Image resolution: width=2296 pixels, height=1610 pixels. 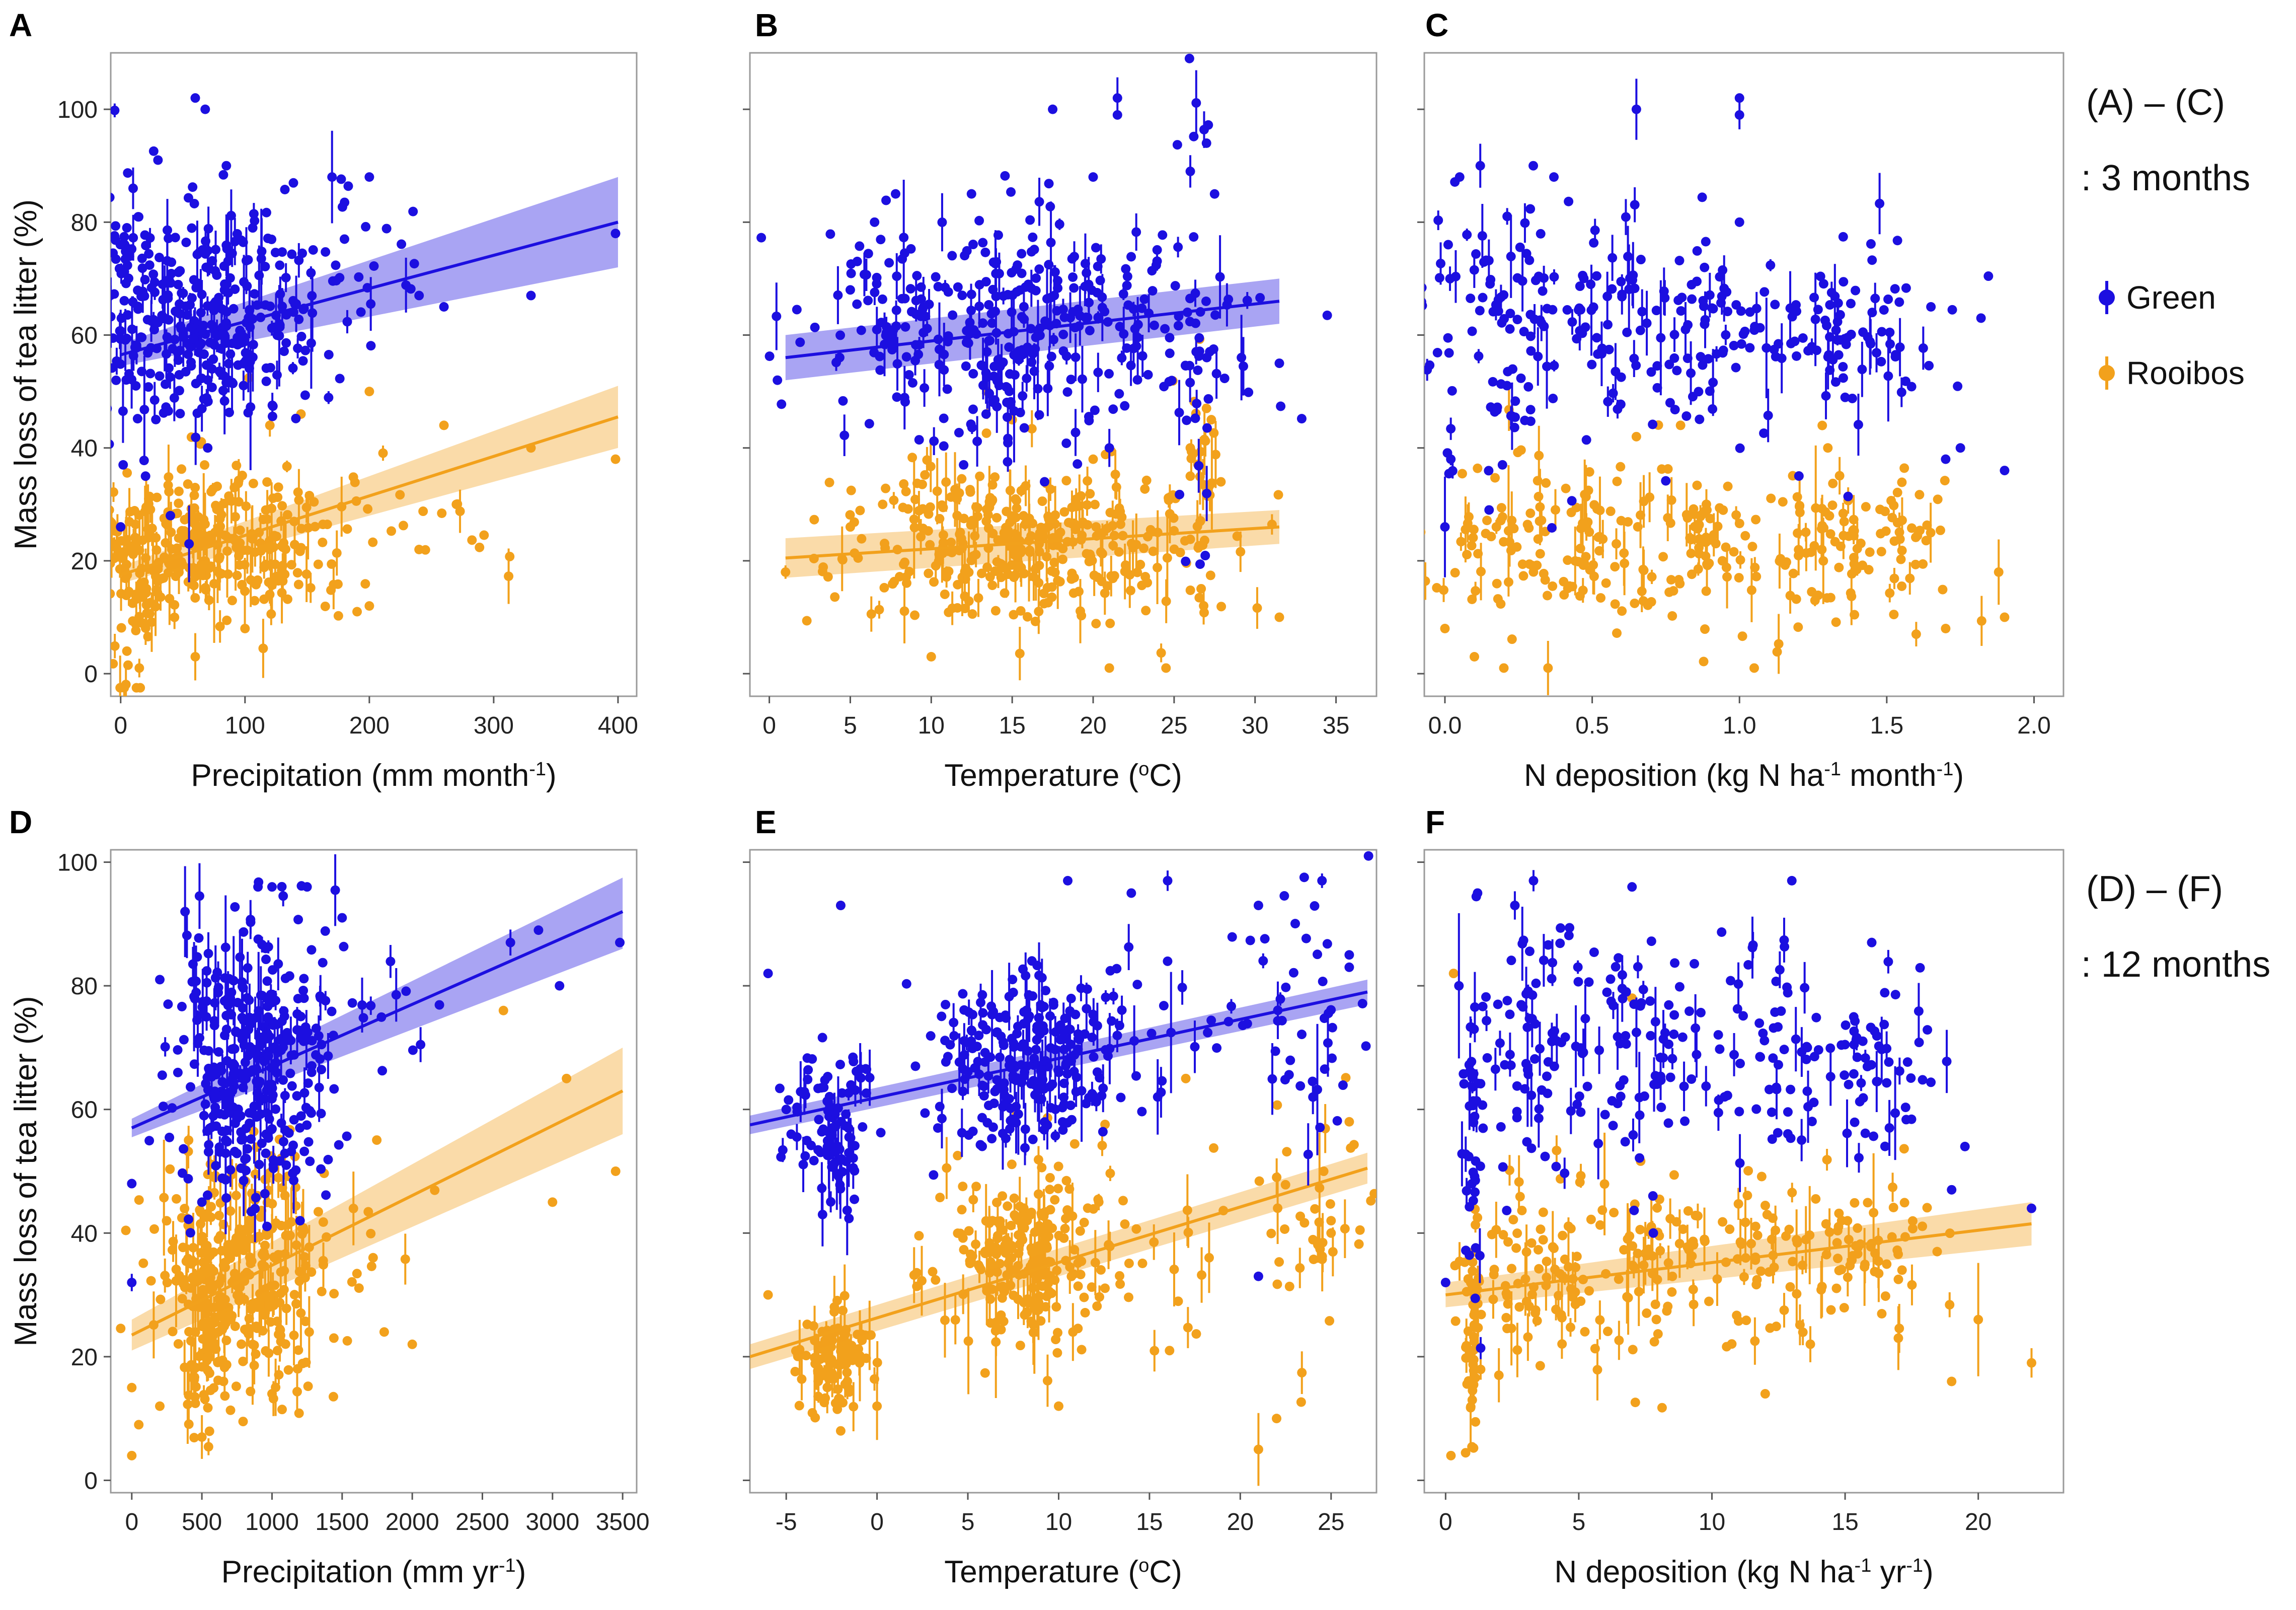 What do you see at coordinates (769, 725) in the screenshot?
I see `x-tick-label: 0` at bounding box center [769, 725].